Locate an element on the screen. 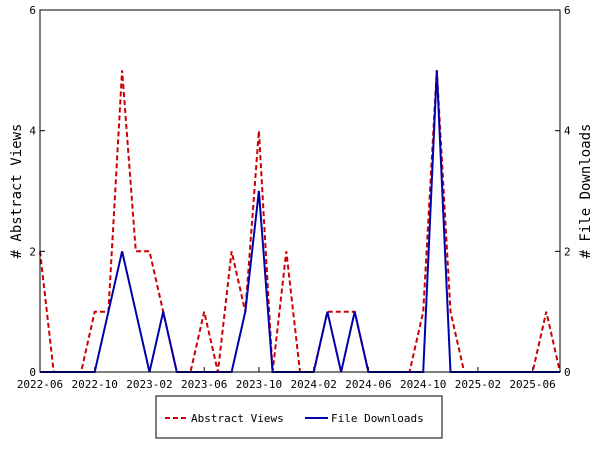 This screenshot has height=450, width=600. x-tick-label: 2023-06 is located at coordinates (204, 384).